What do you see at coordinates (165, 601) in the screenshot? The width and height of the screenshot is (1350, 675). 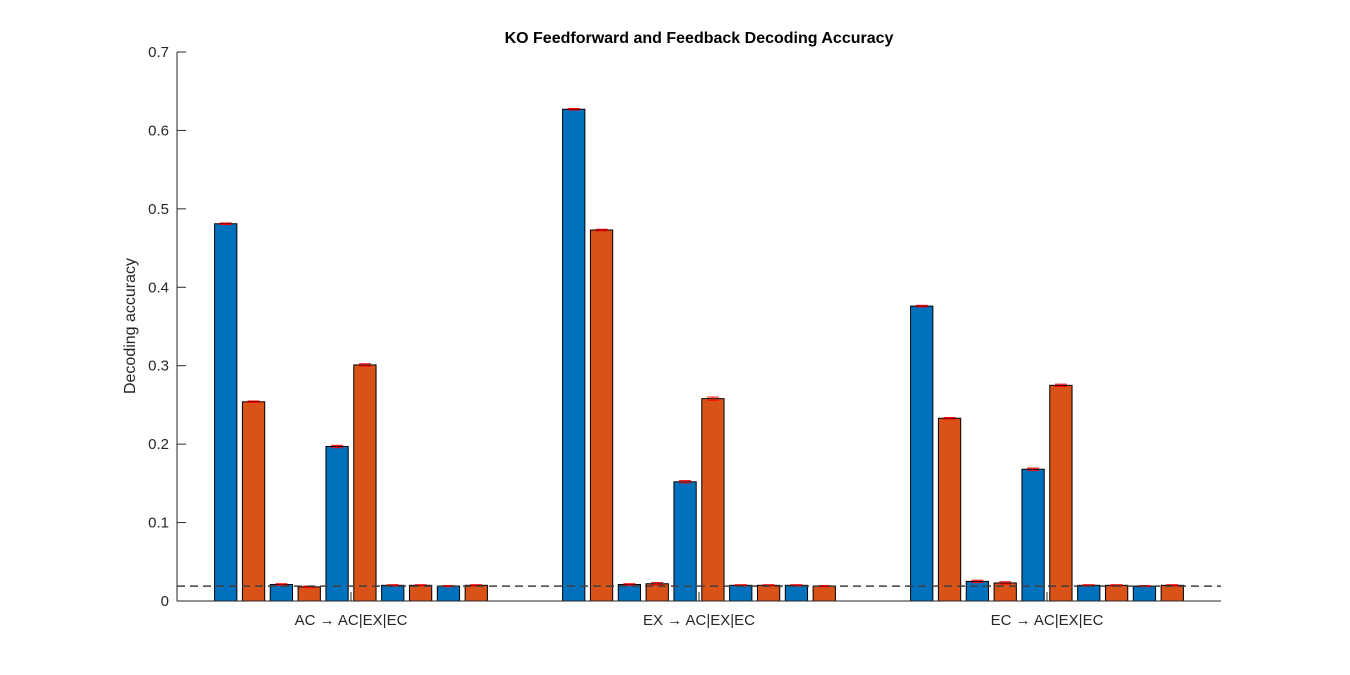 I see `y-tick-label: 0` at bounding box center [165, 601].